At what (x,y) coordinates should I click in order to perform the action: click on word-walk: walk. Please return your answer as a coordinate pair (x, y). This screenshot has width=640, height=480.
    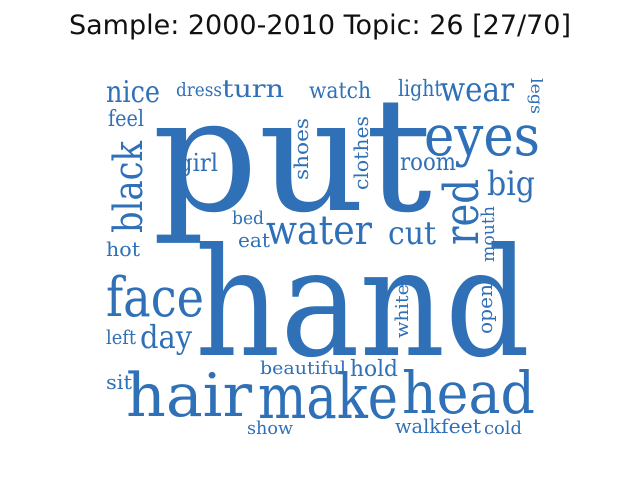
    Looking at the image, I should click on (418, 426).